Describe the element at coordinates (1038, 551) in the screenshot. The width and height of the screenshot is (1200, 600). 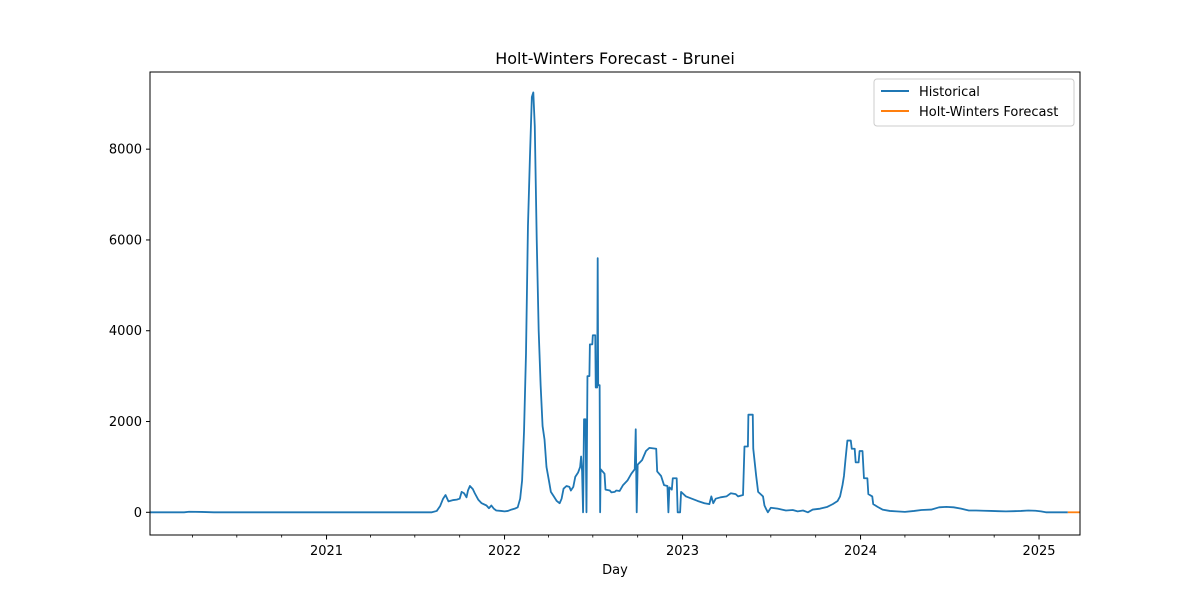
I see `x-tick-label: 2025` at that location.